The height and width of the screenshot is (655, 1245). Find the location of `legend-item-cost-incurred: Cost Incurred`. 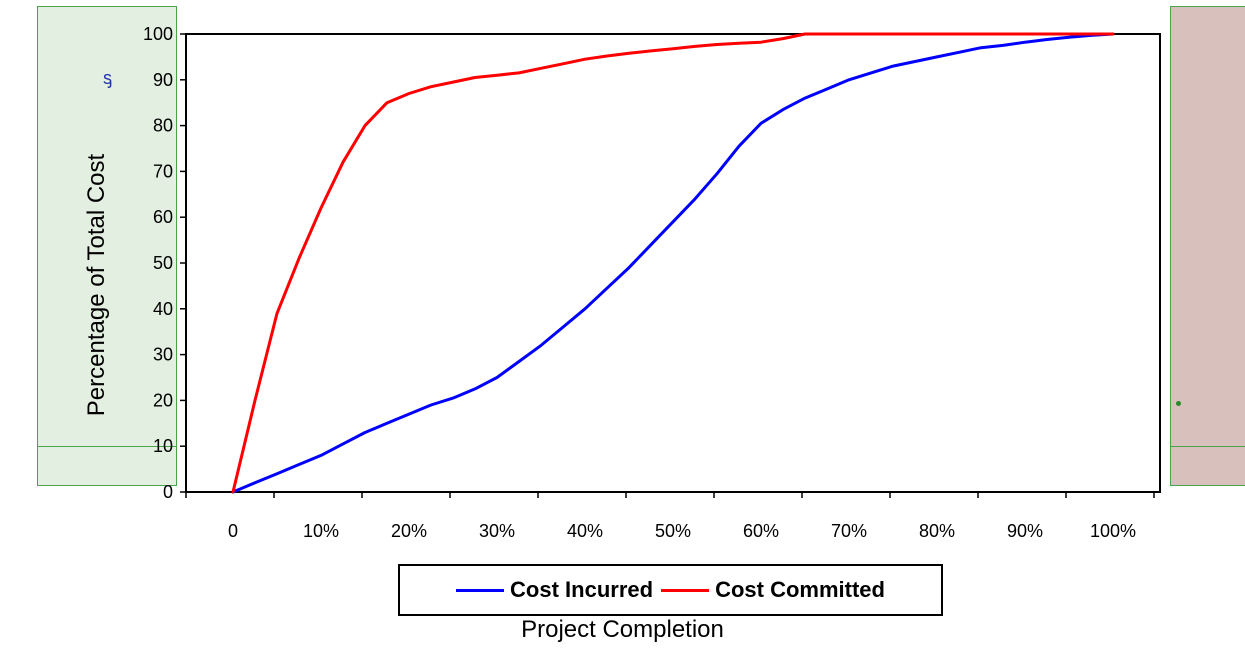

legend-item-cost-incurred: Cost Incurred is located at coordinates (554, 590).